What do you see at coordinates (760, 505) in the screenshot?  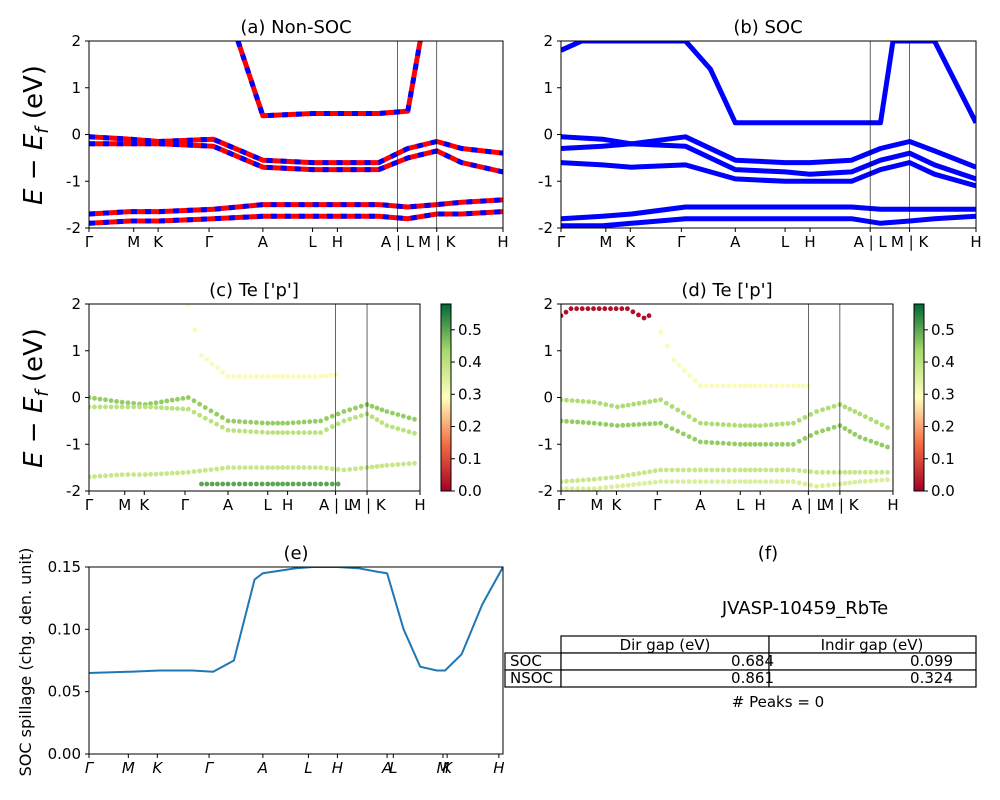 I see `x-tick-label: H` at bounding box center [760, 505].